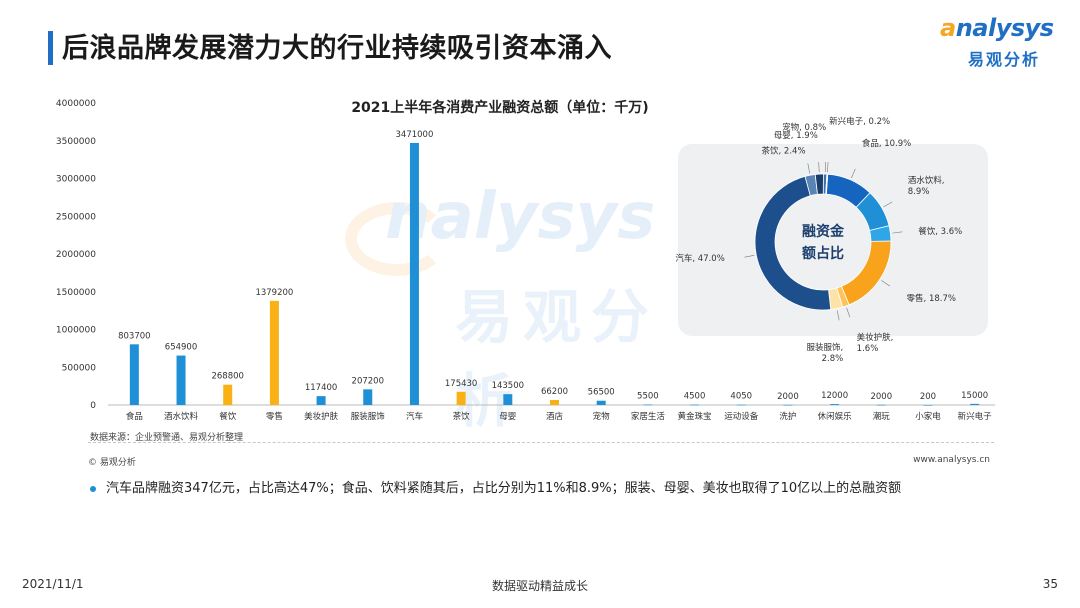 Image resolution: width=1080 pixels, height=608 pixels. Describe the element at coordinates (462, 416) in the screenshot. I see `x-tick-label: 茶饮` at that location.